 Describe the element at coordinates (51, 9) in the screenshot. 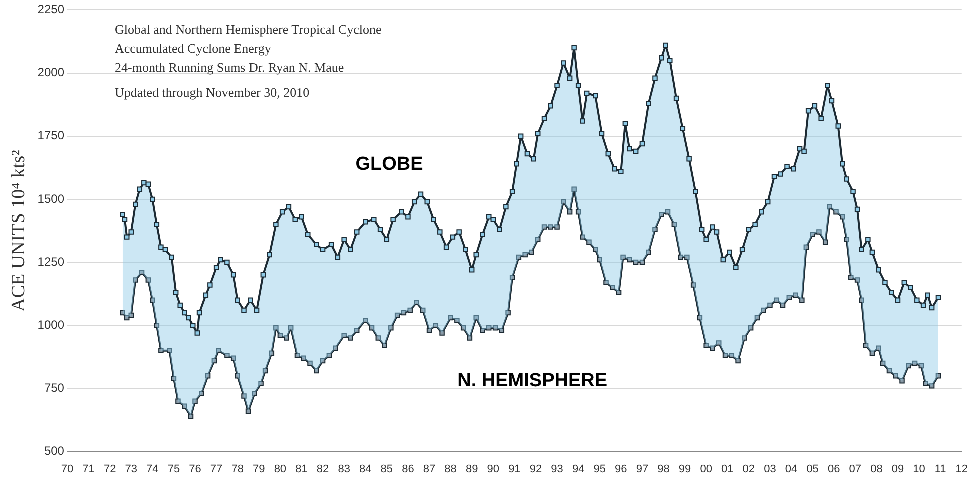

I see `y-tick-label: 2250` at that location.